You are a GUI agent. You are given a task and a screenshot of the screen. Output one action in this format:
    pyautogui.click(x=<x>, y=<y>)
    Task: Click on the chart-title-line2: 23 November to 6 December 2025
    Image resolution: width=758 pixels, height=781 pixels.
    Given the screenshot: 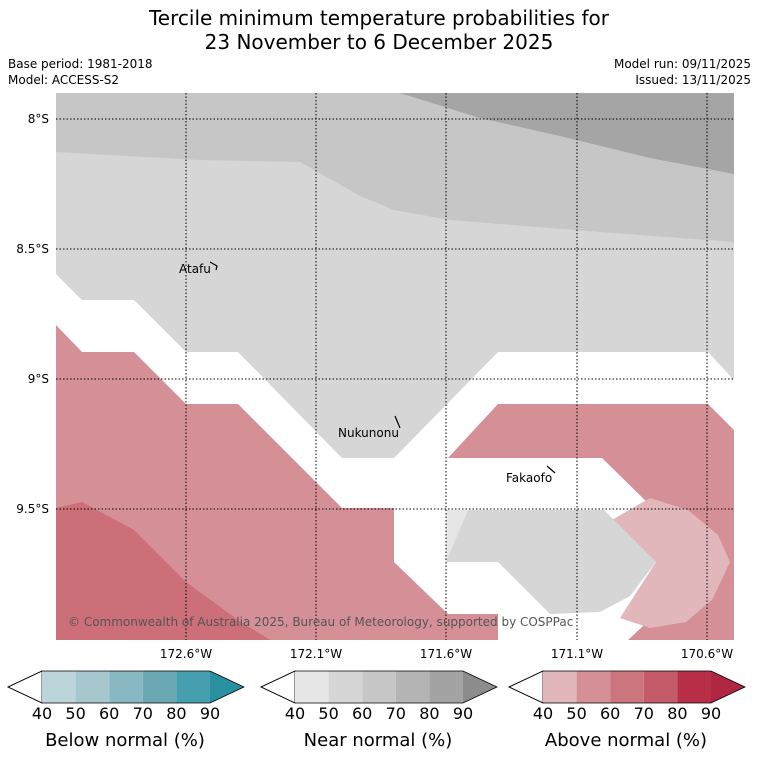 What is the action you would take?
    pyautogui.click(x=379, y=42)
    